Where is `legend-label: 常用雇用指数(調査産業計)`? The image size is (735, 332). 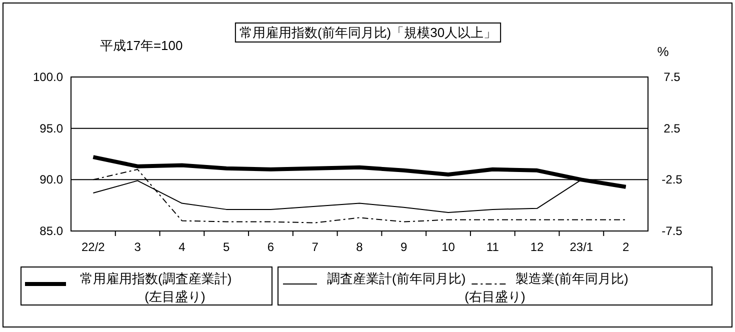
legend-label: 常用雇用指数(調査産業計) is located at coordinates (156, 278).